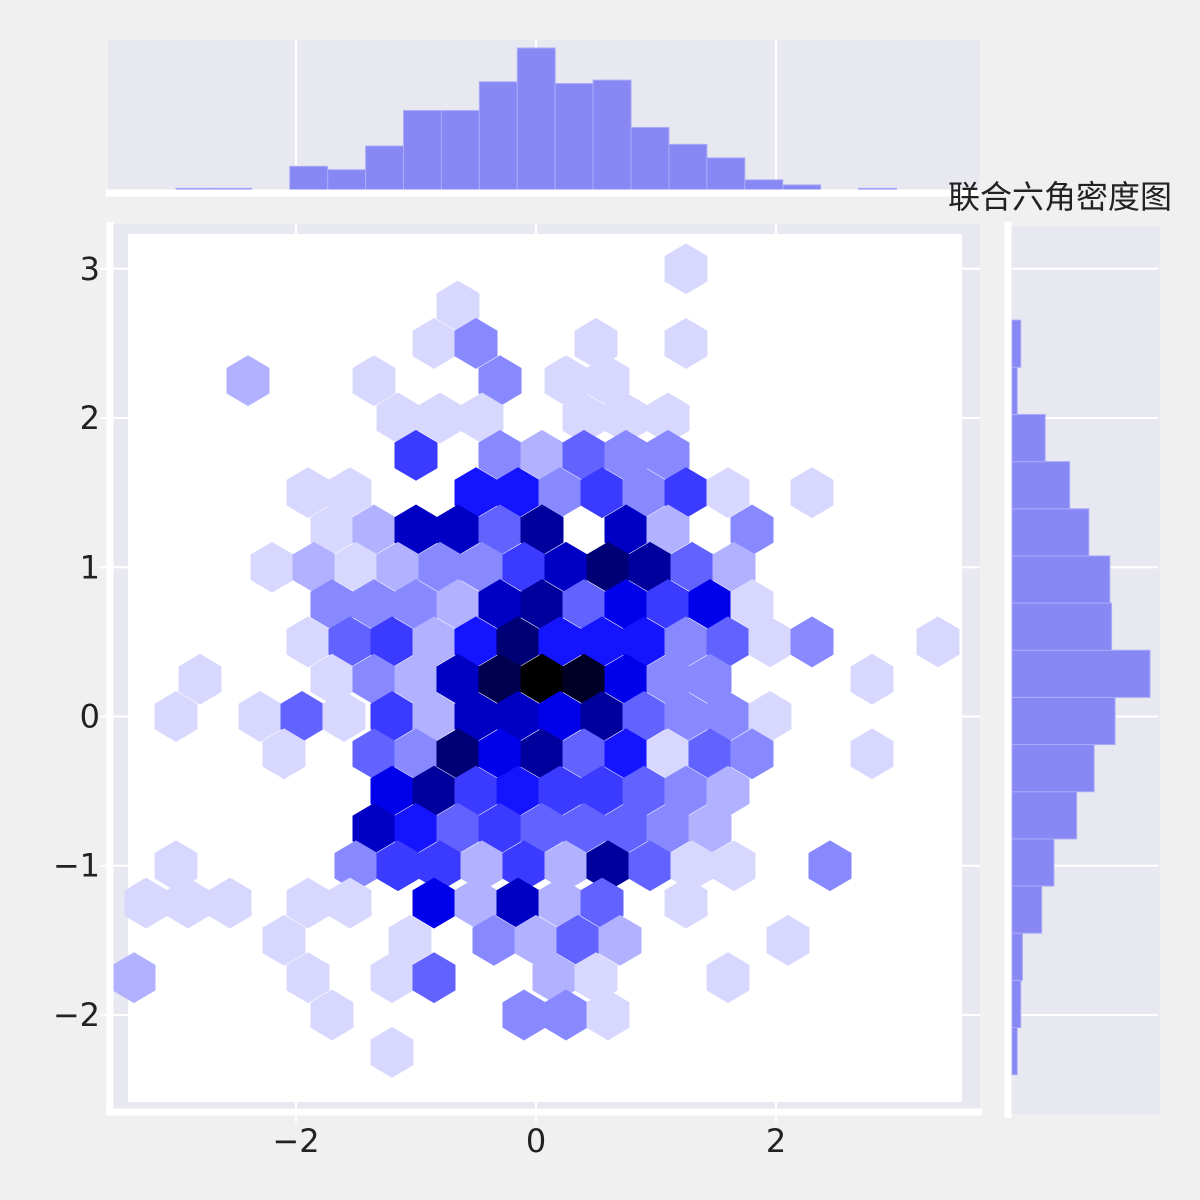 The height and width of the screenshot is (1200, 1200). I want to click on top-marginal-histogram, so click(543, 118).